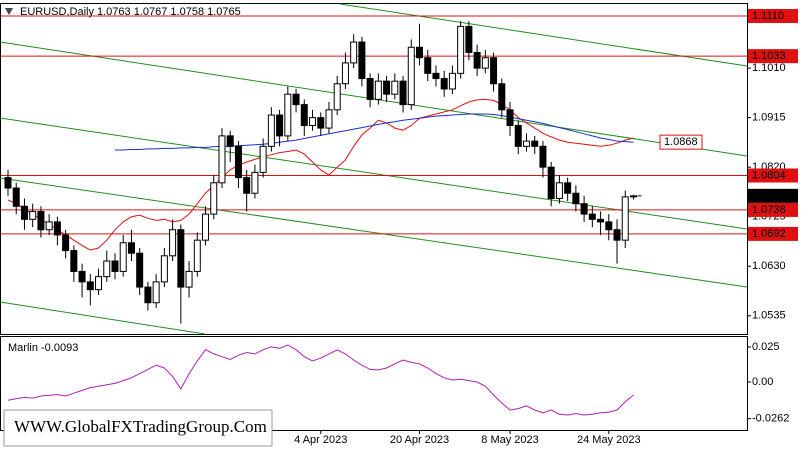  I want to click on y-tick-label: 1.0630, so click(769, 266).